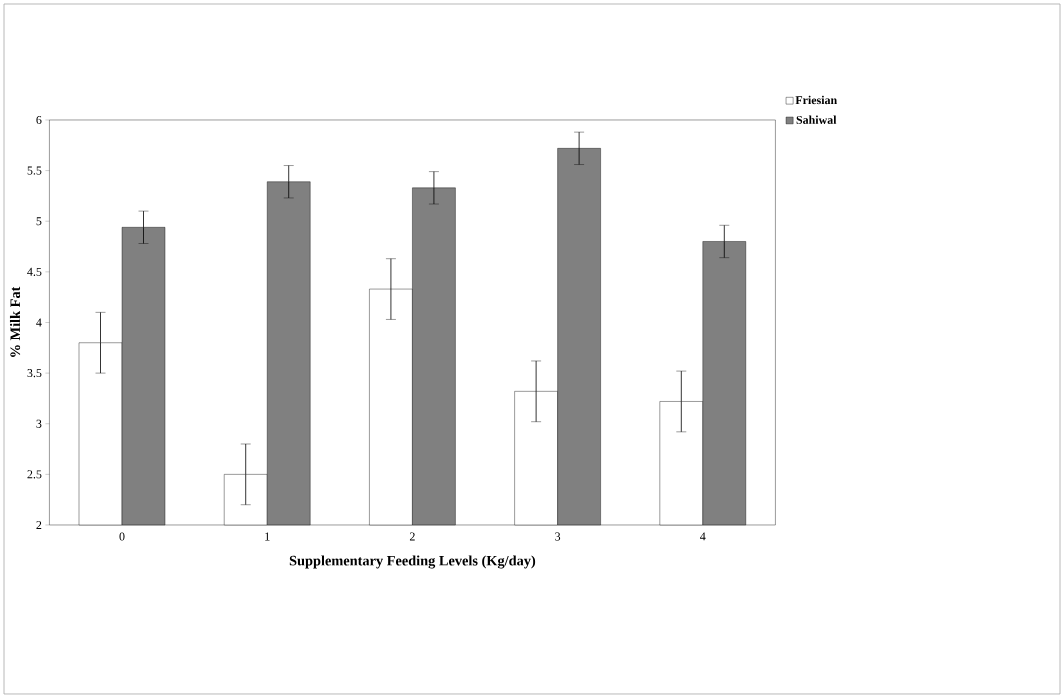 This screenshot has height=698, width=1064. Describe the element at coordinates (34, 474) in the screenshot. I see `y-tick-label: 2.5` at that location.